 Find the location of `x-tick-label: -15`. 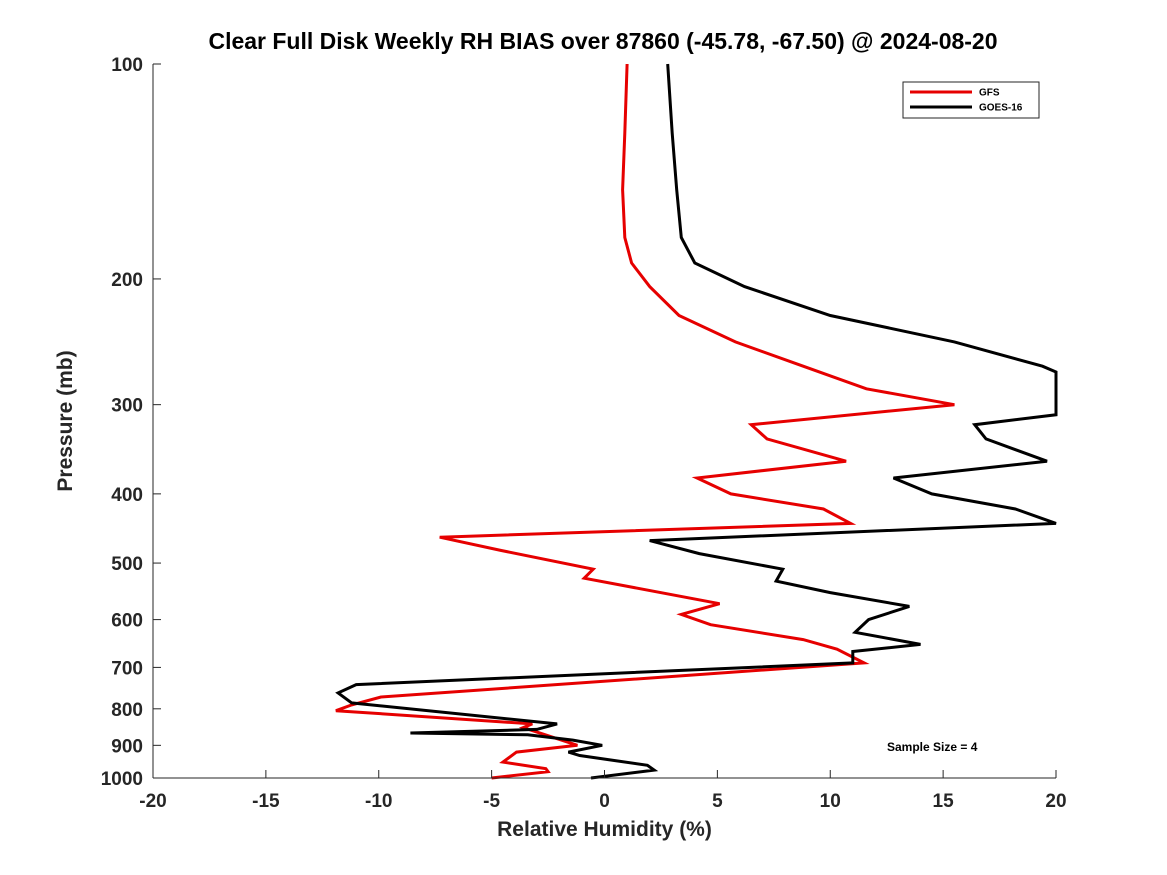

x-tick-label: -15 is located at coordinates (266, 801).